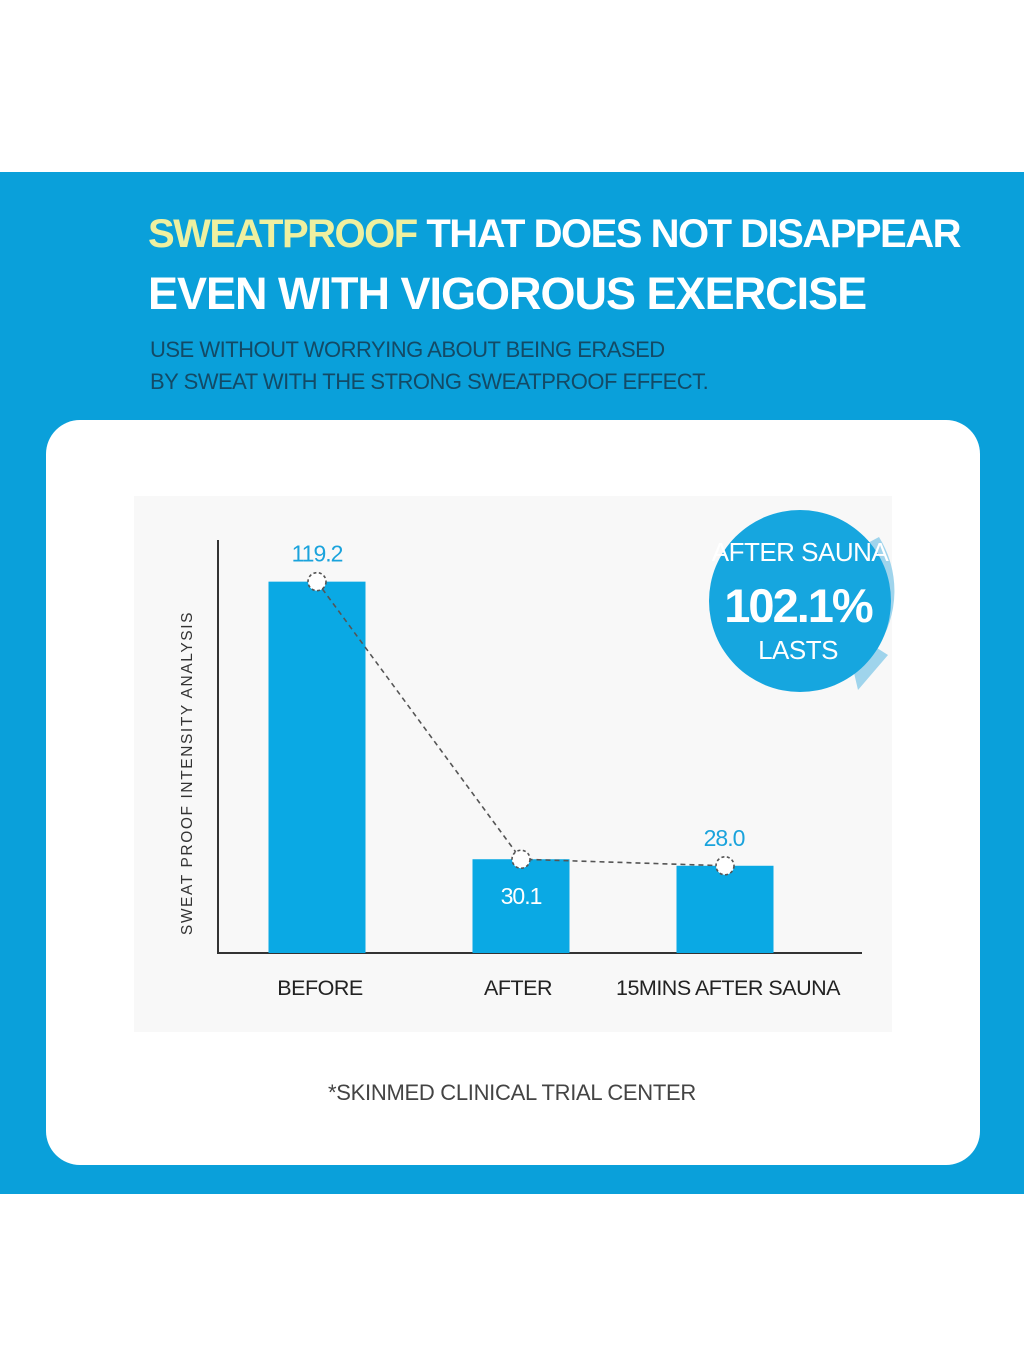  What do you see at coordinates (317, 554) in the screenshot?
I see `value-label-1: 119.2` at bounding box center [317, 554].